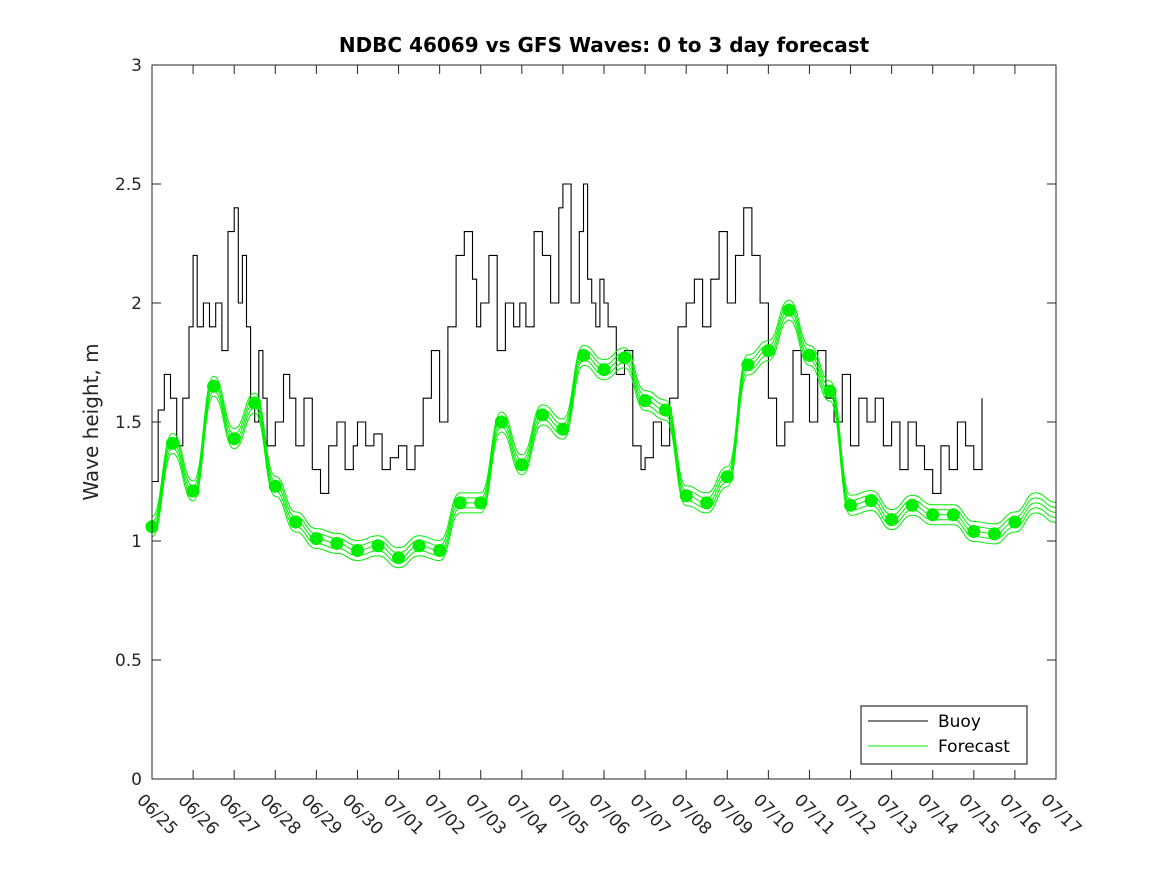  I want to click on x-tick-label: 06/26, so click(198, 814).